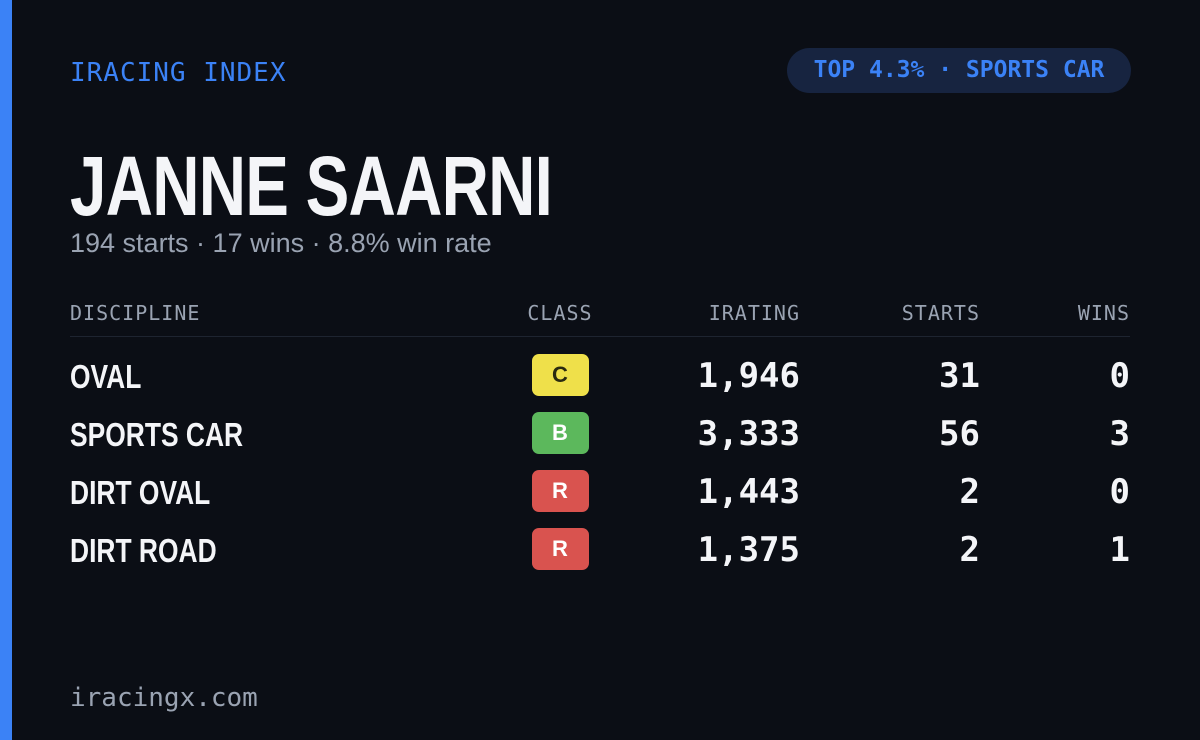 This screenshot has width=1200, height=740. I want to click on accent-bar, so click(6, 370).